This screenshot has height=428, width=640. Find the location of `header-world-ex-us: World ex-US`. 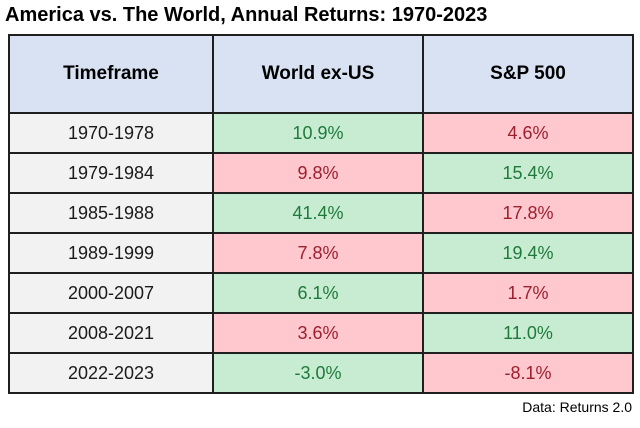

header-world-ex-us: World ex-US is located at coordinates (318, 74).